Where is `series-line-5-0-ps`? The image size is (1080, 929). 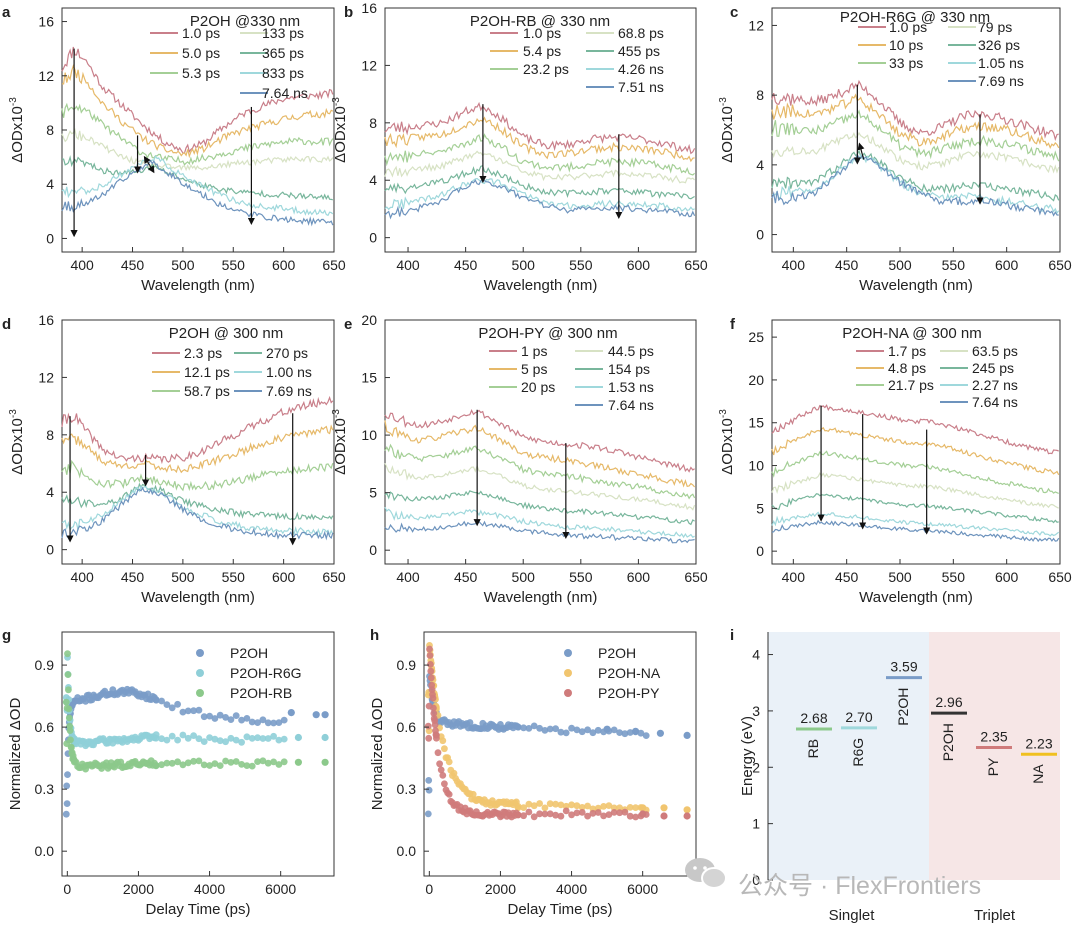 series-line-5-0-ps is located at coordinates (197, 111).